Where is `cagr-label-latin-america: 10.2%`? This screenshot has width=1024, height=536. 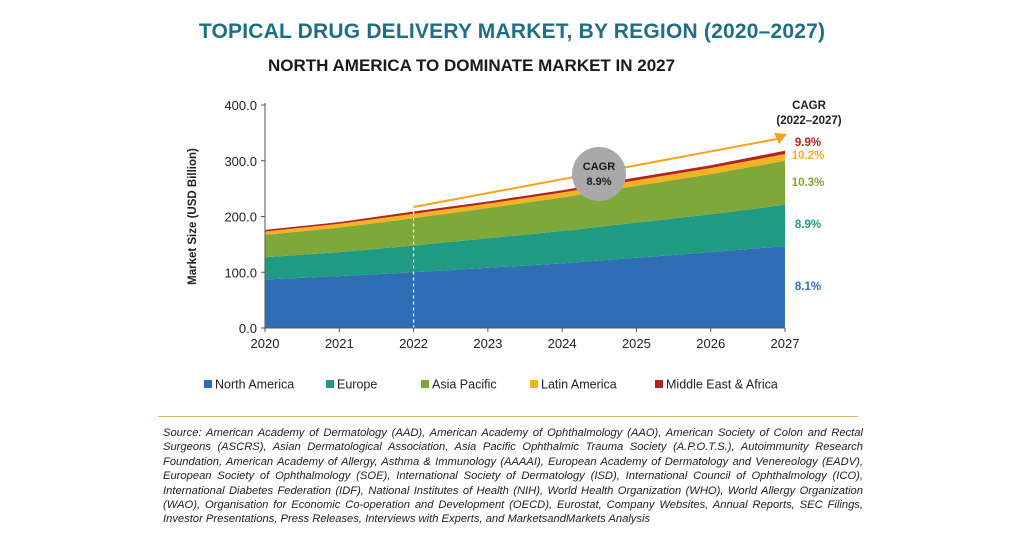
cagr-label-latin-america: 10.2% is located at coordinates (808, 156).